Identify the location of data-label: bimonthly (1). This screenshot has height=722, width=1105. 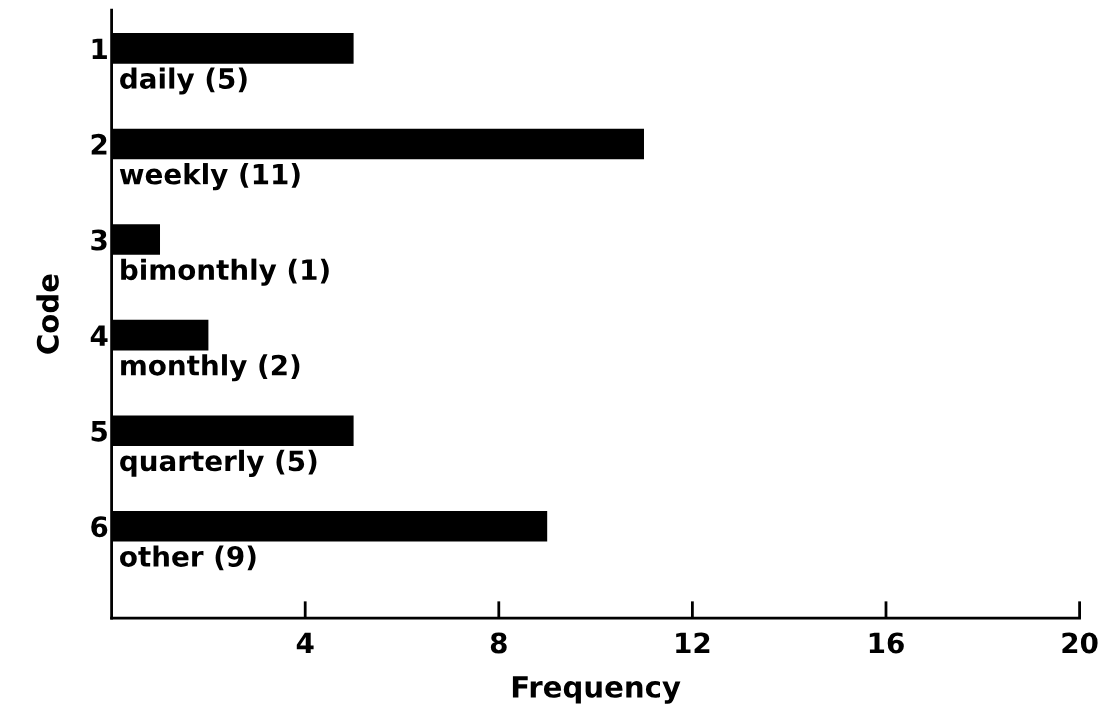
(225, 272).